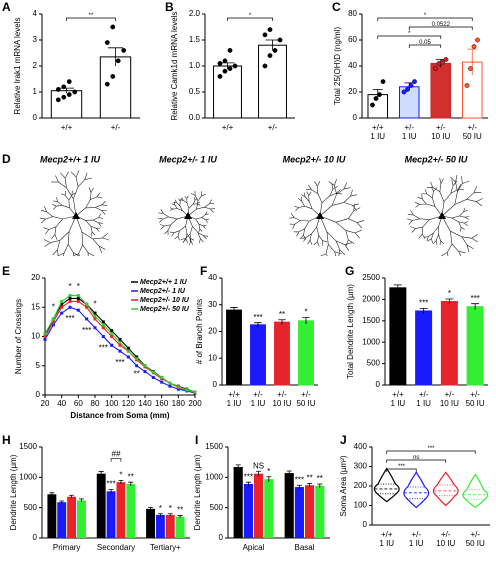 The height and width of the screenshot is (564, 496). I want to click on x-tick-label: 1 IU, so click(423, 403).